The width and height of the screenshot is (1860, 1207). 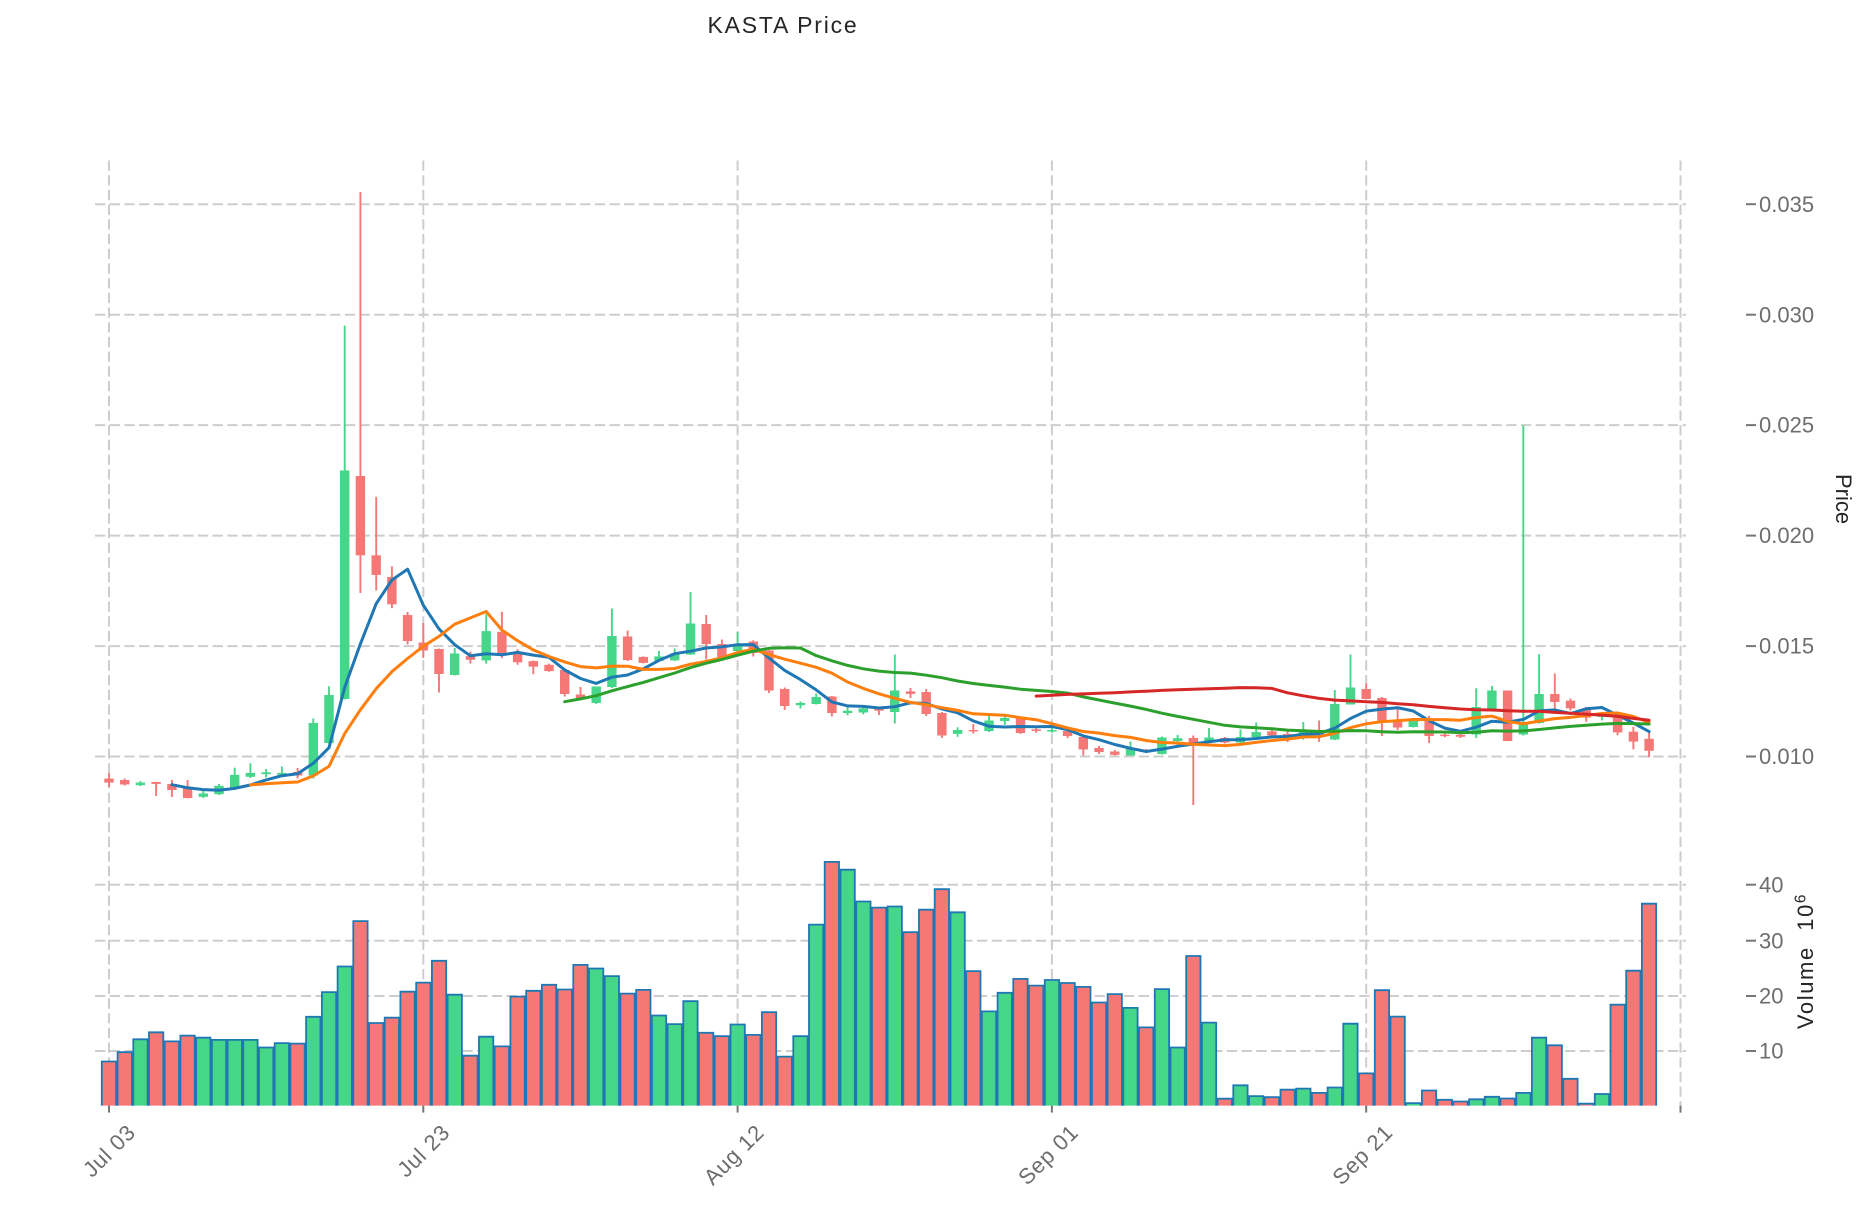 I want to click on svg-text: Price, so click(x=1843, y=499).